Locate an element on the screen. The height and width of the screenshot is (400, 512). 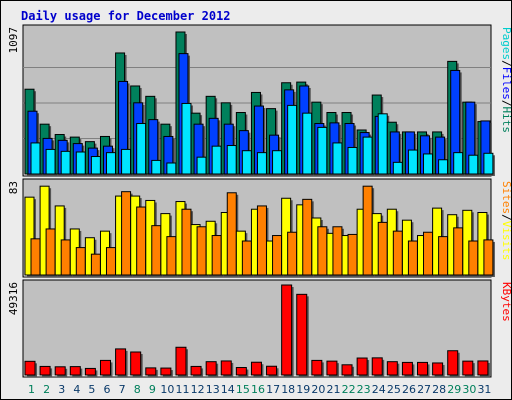
tick-label-19: 19 is located at coordinates (303, 389).